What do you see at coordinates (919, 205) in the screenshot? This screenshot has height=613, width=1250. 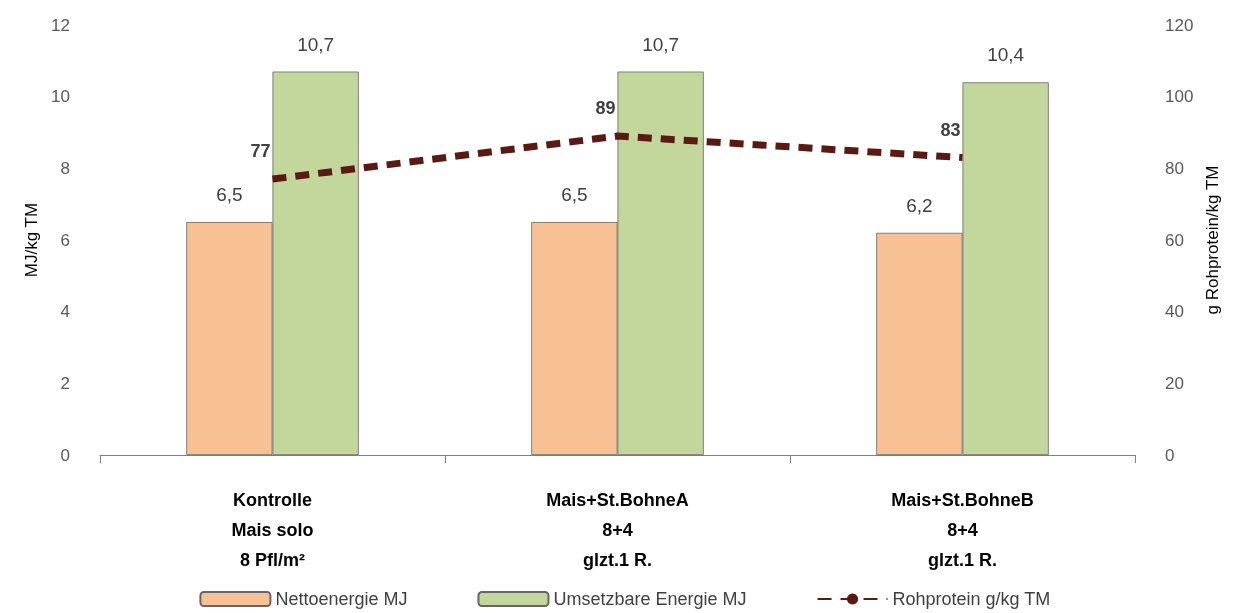 I see `data-label: 6,2` at bounding box center [919, 205].